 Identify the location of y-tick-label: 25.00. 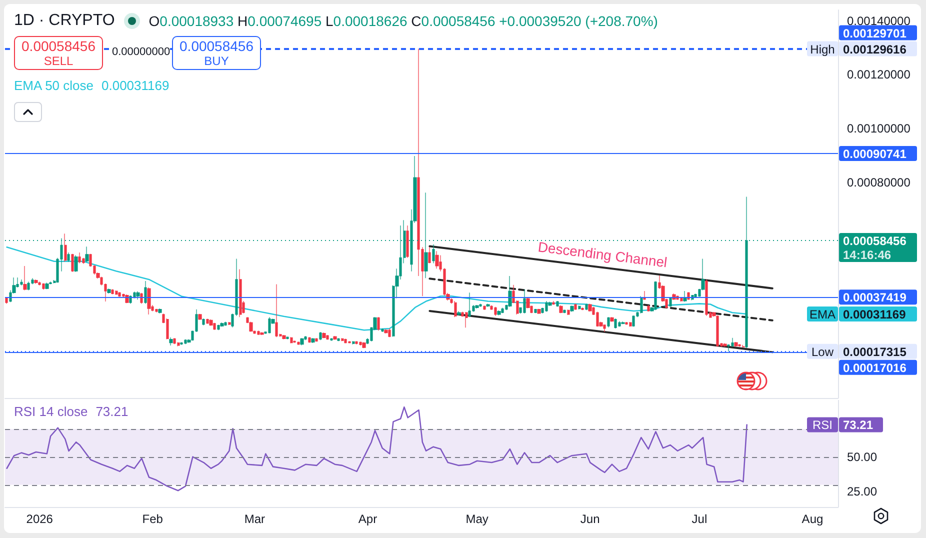
(862, 491).